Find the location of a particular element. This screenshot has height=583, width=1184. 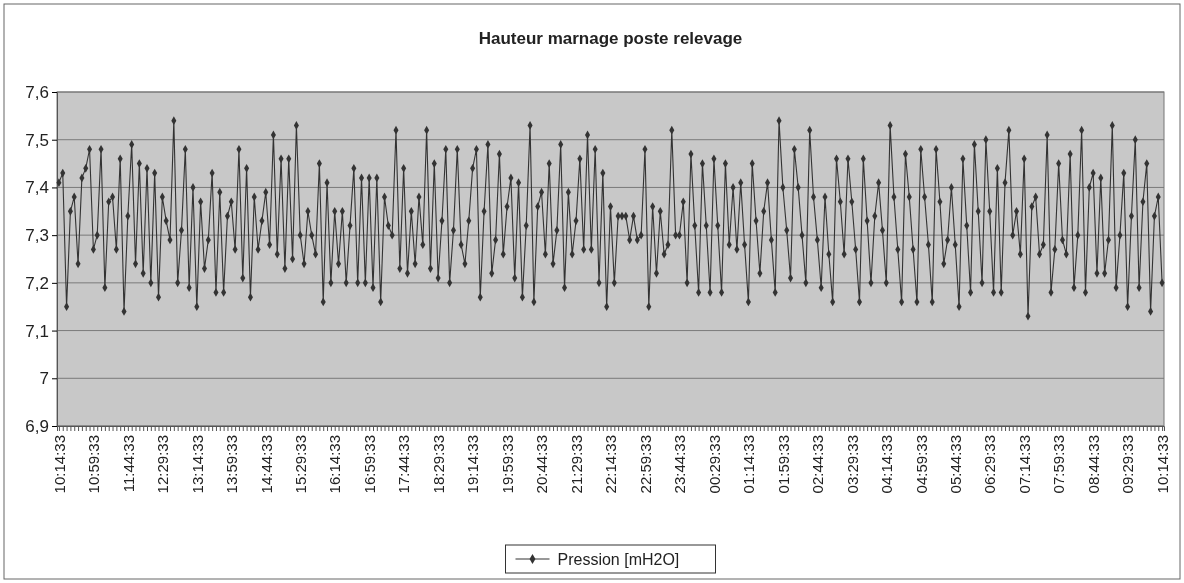

x-tick-label: 11:44:33 is located at coordinates (128, 464).